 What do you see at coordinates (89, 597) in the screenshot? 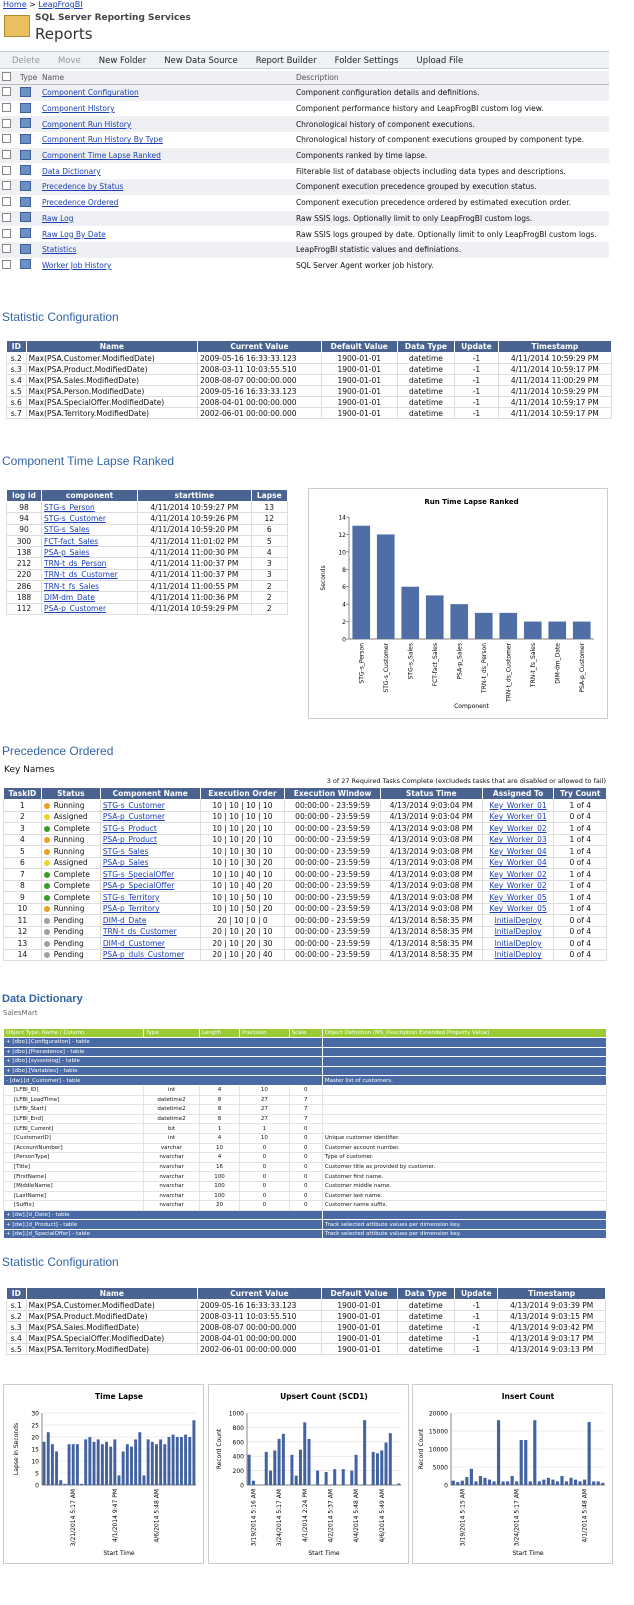
I see `cell: DIM-dm_Date` at bounding box center [89, 597].